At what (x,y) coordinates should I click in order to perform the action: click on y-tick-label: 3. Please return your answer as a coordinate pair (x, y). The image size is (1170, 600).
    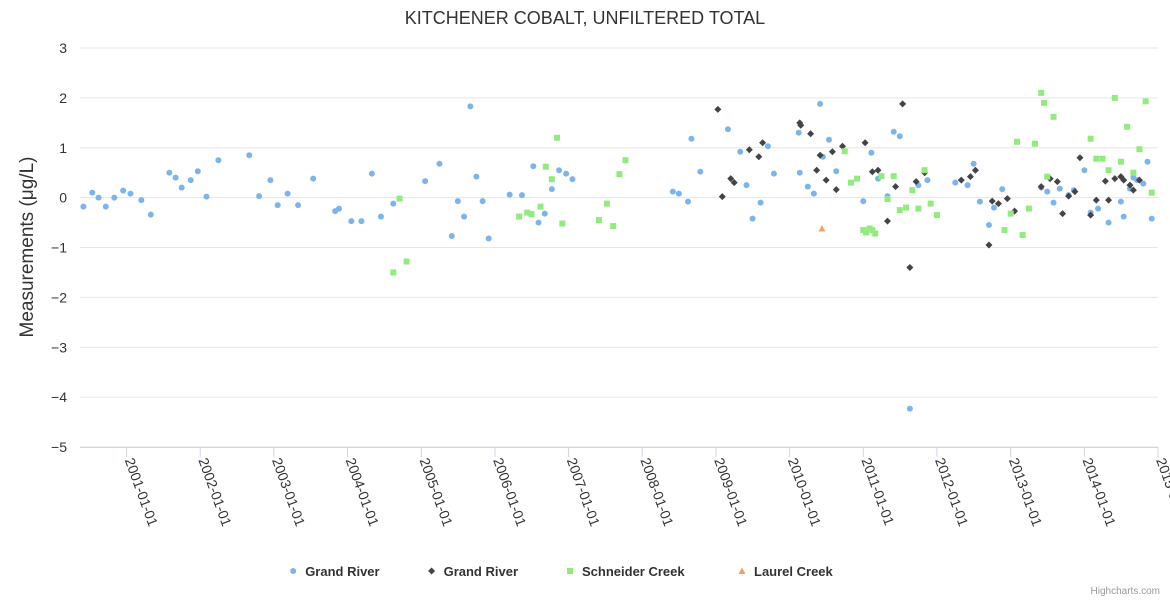
    Looking at the image, I should click on (63, 48).